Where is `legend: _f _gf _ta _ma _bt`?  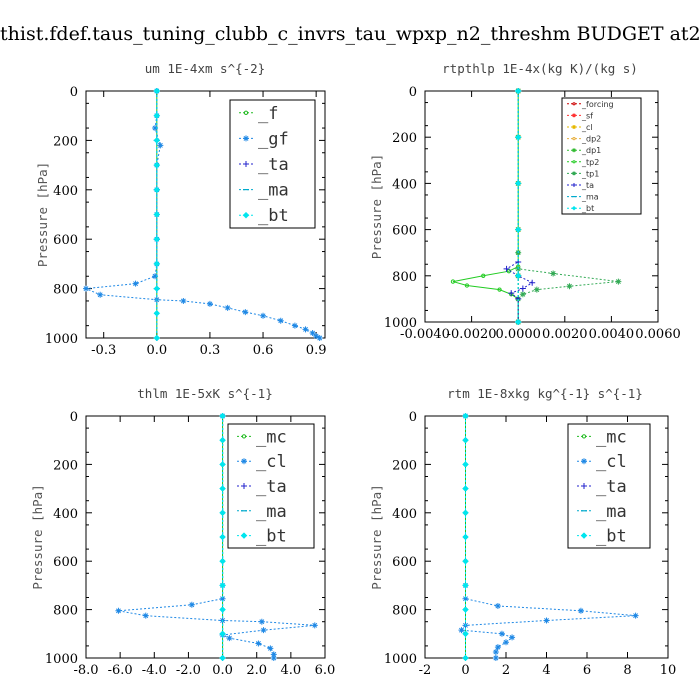
legend: _f _gf _ta _ma _bt is located at coordinates (272, 164).